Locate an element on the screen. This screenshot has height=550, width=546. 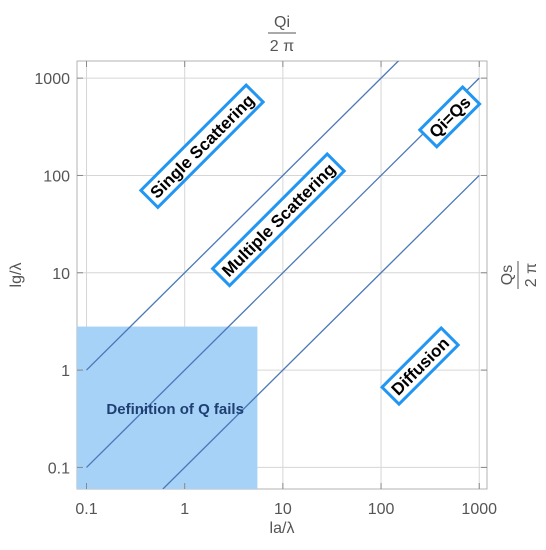
failure-region is located at coordinates (167, 407).